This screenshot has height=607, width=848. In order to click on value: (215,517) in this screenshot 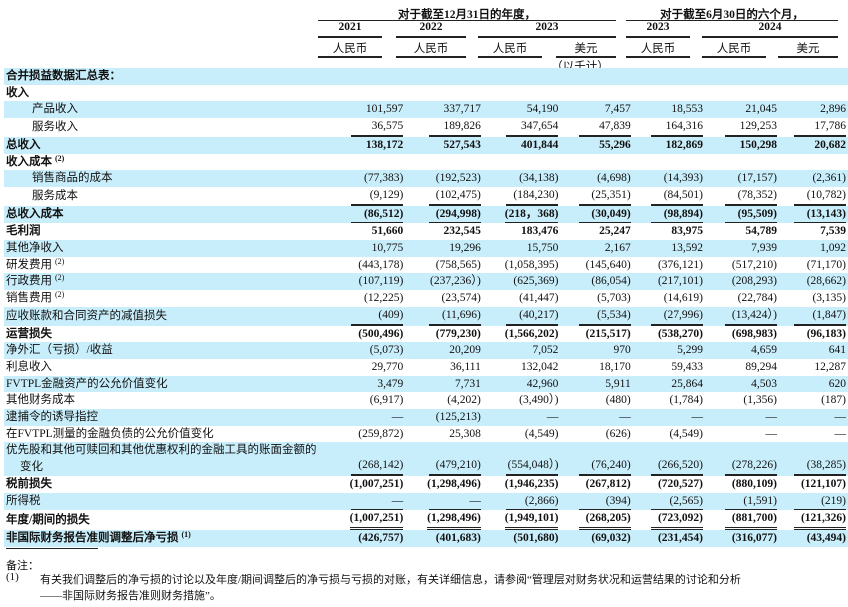, I will do `click(608, 333)`.